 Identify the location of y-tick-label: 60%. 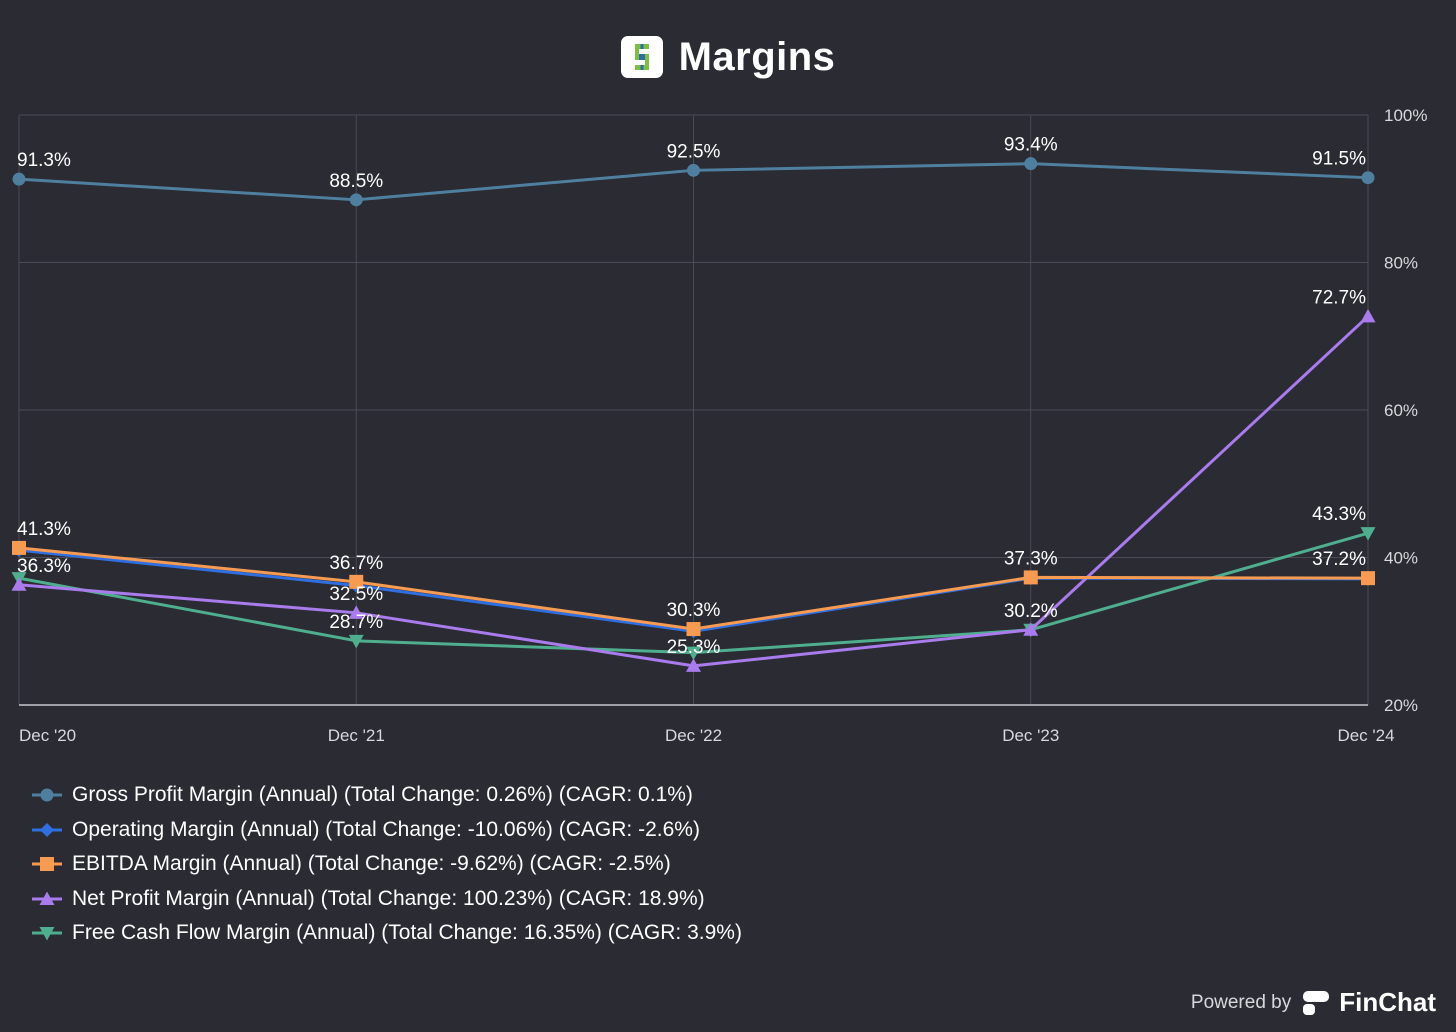
(1401, 410).